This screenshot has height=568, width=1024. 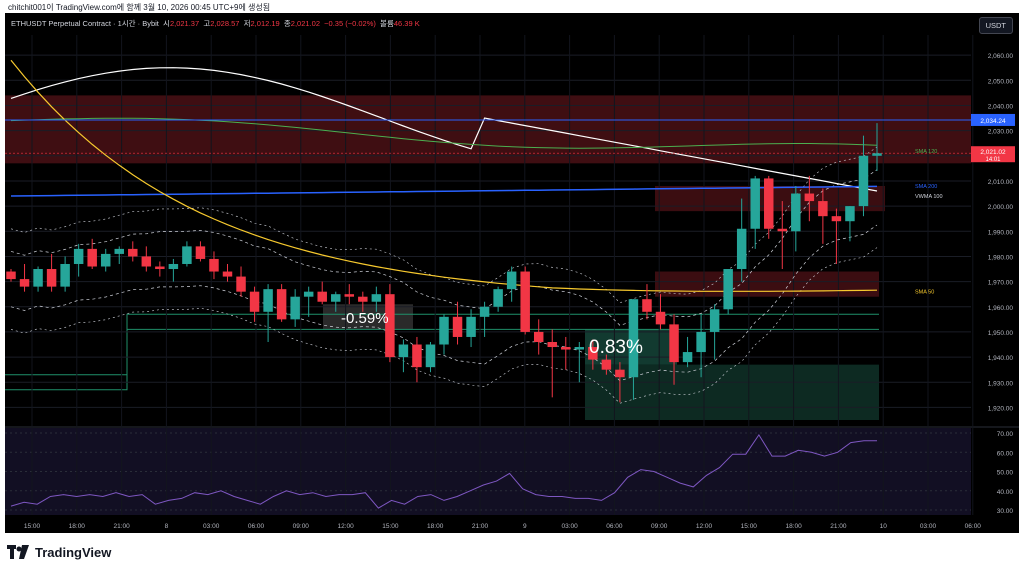 I want to click on y-tick-label: 1,980.00, so click(x=1001, y=257).